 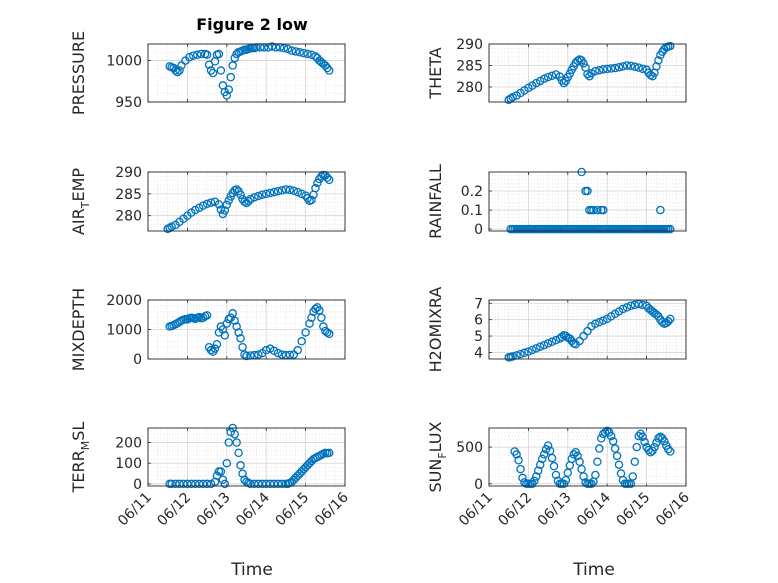 What do you see at coordinates (246, 457) in the screenshot?
I see `axes-box` at bounding box center [246, 457].